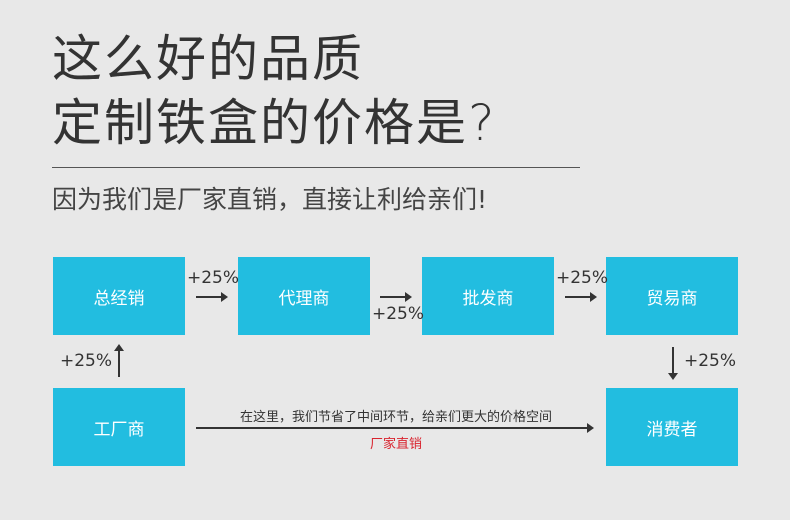  Describe the element at coordinates (304, 296) in the screenshot. I see `node-agent: 代理商` at that location.